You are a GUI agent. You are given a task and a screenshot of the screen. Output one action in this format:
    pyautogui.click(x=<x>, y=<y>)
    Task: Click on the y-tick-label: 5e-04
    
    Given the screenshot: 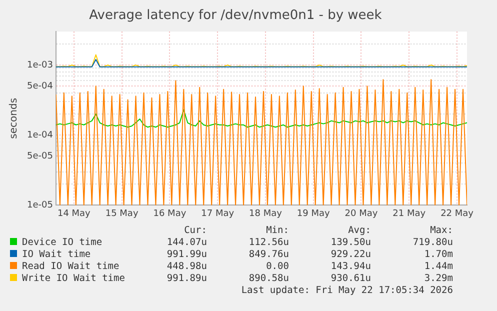 What is the action you would take?
    pyautogui.click(x=40, y=86)
    